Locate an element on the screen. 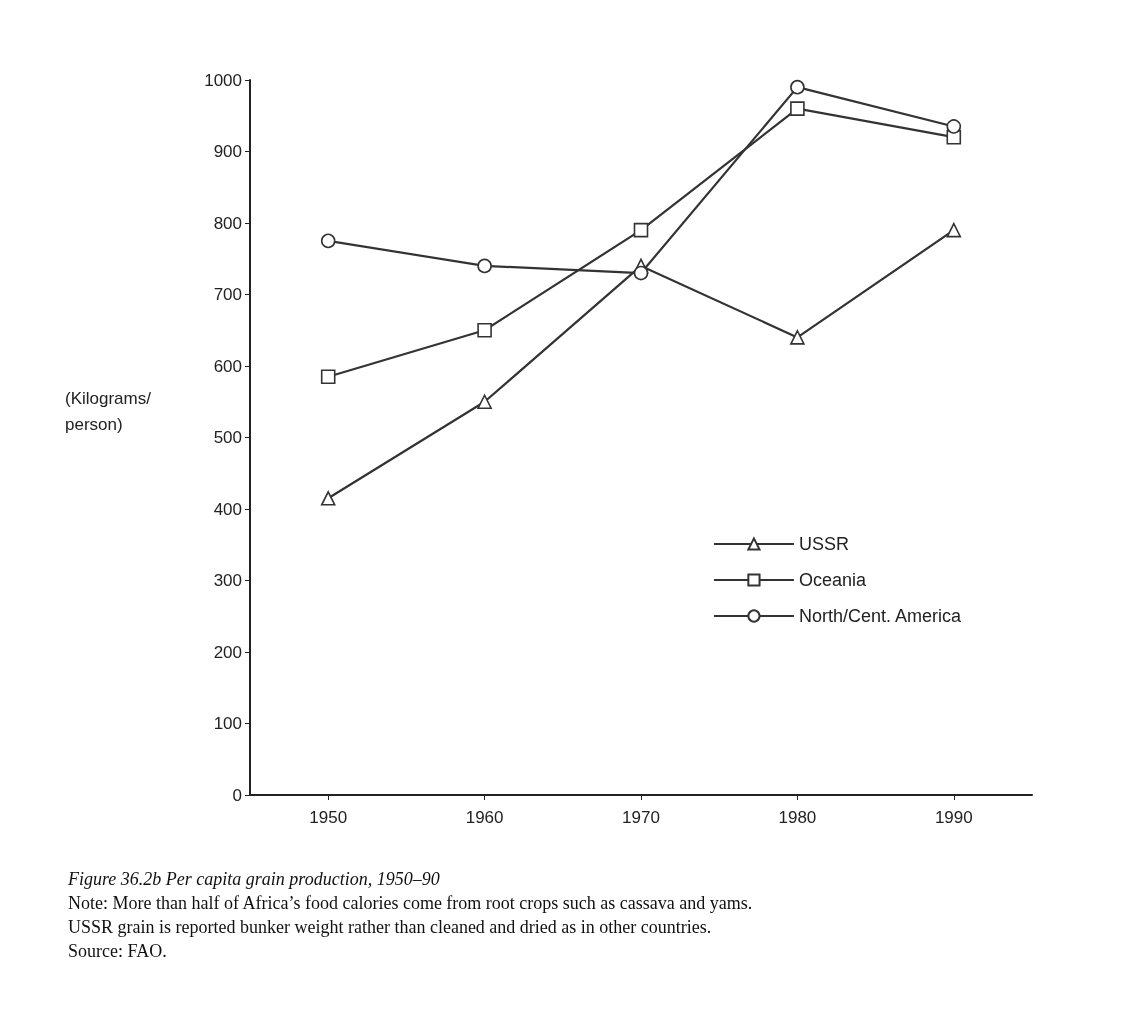 The height and width of the screenshot is (1026, 1132). y-tick-label: 400 is located at coordinates (227, 509).